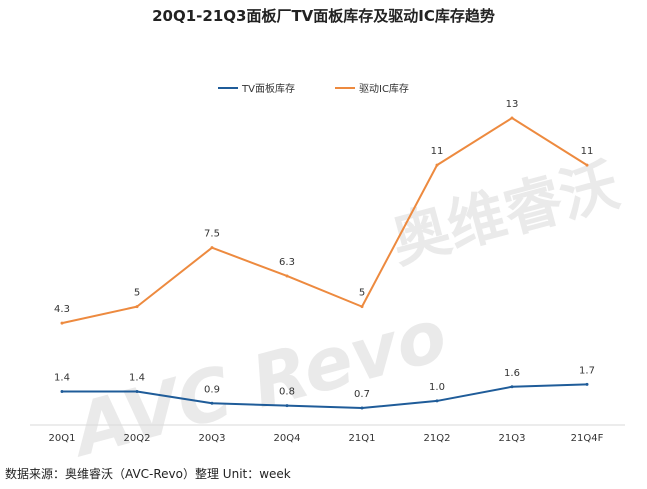 This screenshot has height=489, width=647. I want to click on data-label-tv-panel: 0.7, so click(362, 394).